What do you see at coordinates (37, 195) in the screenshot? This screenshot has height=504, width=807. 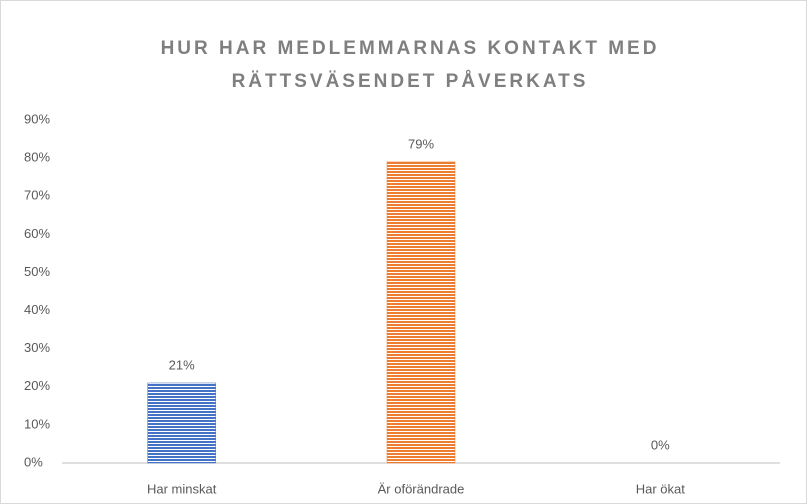 I see `y-tick-label: 70%` at bounding box center [37, 195].